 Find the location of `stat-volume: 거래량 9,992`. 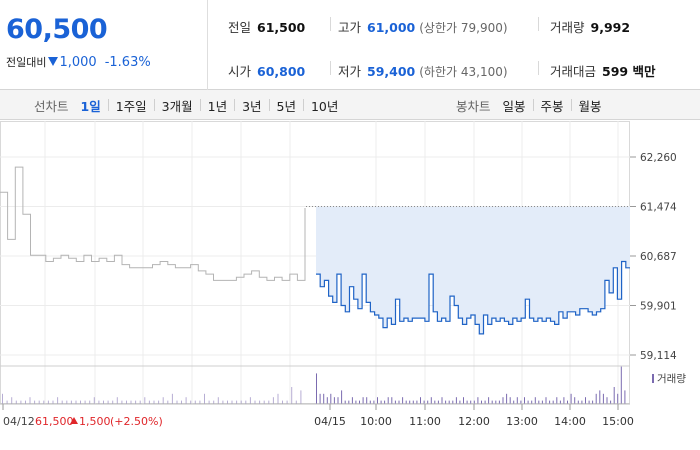

stat-volume: 거래량 9,992 is located at coordinates (590, 26).